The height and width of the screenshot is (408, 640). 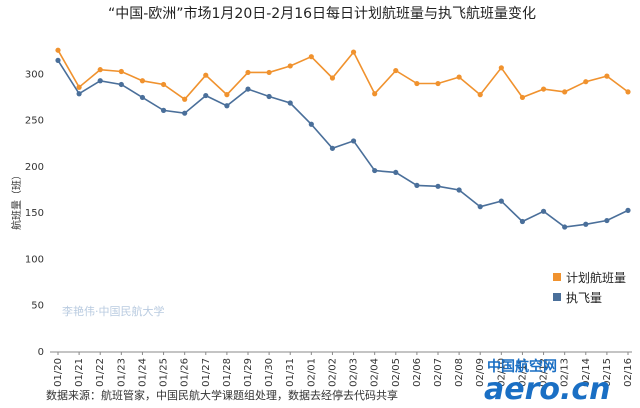 I want to click on y-tick-label-4: 200, so click(x=34, y=167).